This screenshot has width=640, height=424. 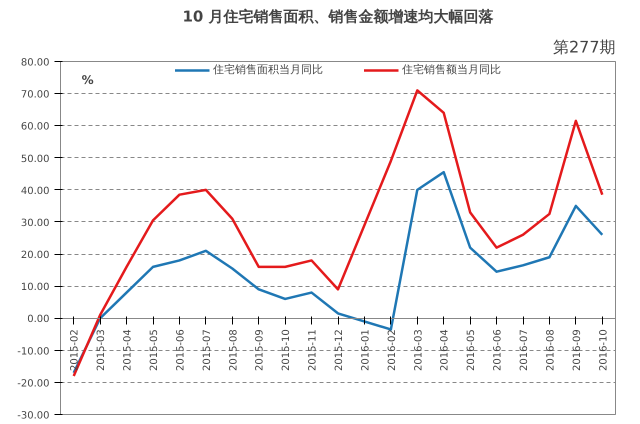 I want to click on x-tick-label: 2016-04, so click(x=445, y=350).